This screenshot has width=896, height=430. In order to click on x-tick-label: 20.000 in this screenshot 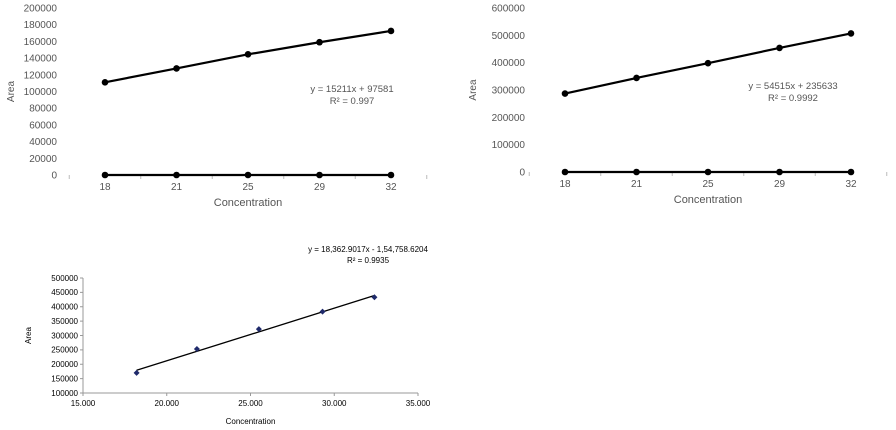, I will do `click(167, 403)`.